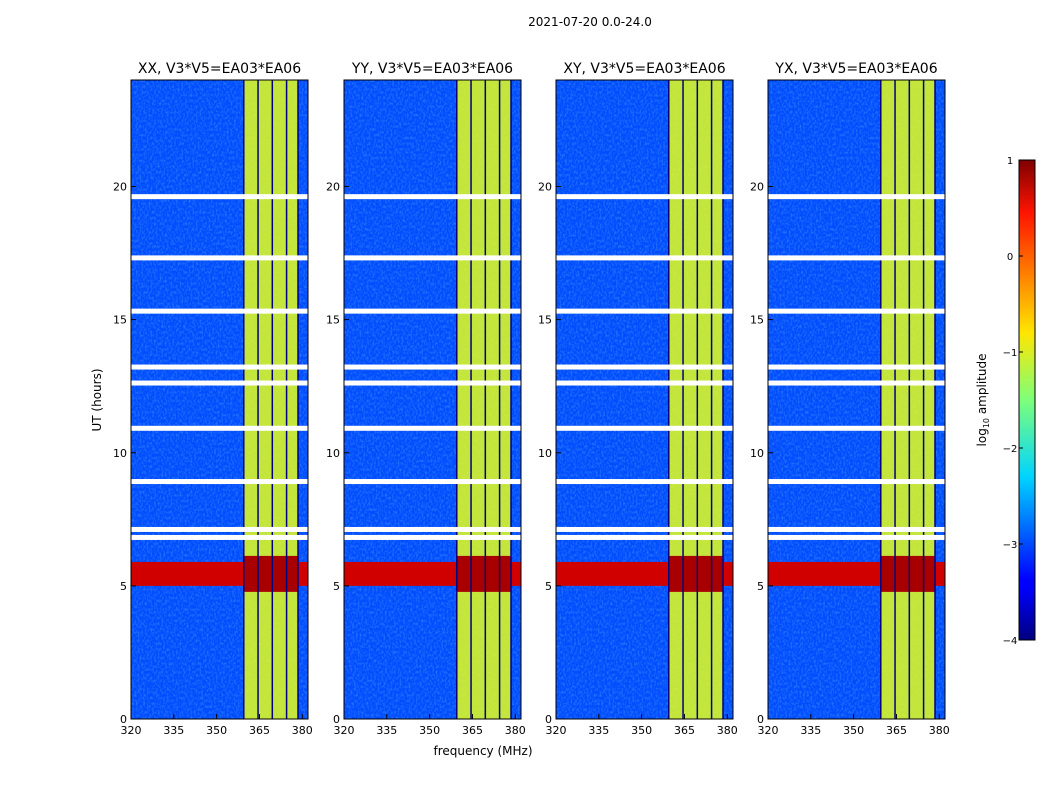 Image resolution: width=1050 pixels, height=800 pixels. I want to click on colorbar: 10−1−2−3−4 log10 amplitude, so click(1005, 401).